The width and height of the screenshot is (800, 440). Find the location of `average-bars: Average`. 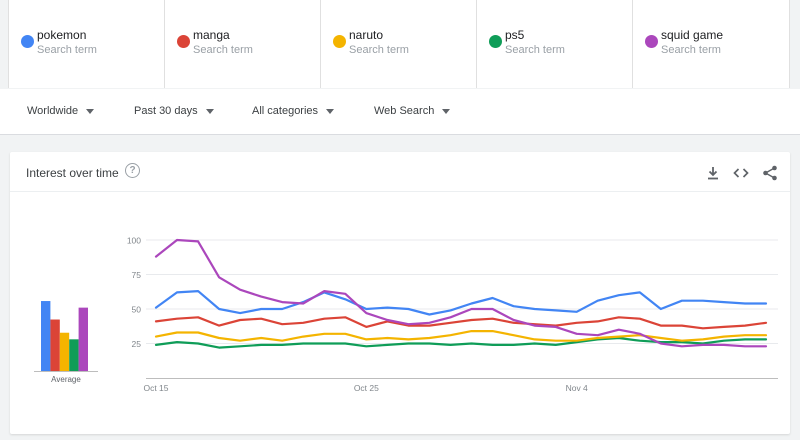

average-bars: Average is located at coordinates (66, 342).